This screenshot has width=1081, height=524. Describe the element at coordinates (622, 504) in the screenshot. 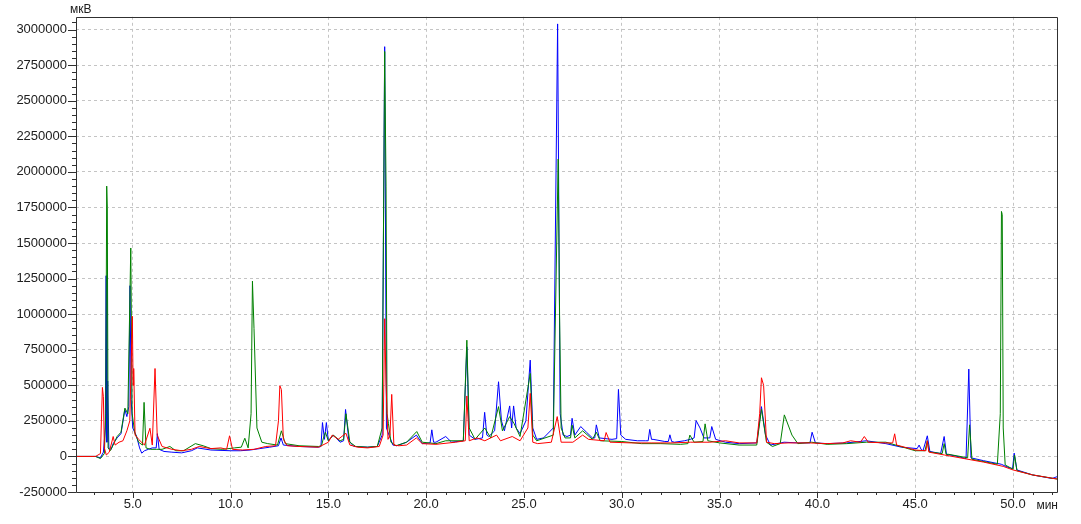

I see `x-tick-label: 30.0` at that location.